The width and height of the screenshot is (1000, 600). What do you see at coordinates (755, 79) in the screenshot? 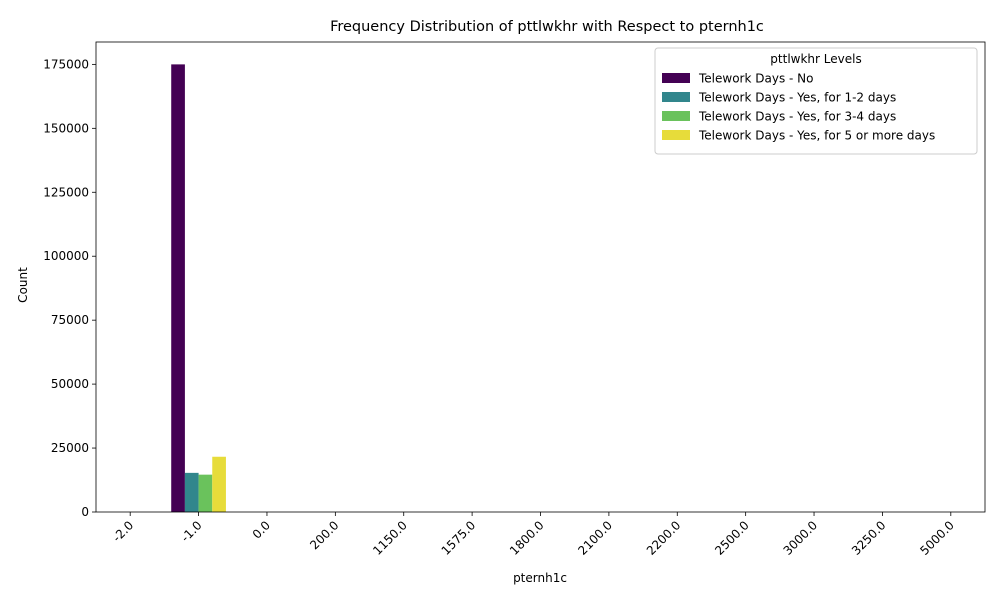
I see `legend-label: Telework Days - No` at bounding box center [755, 79].